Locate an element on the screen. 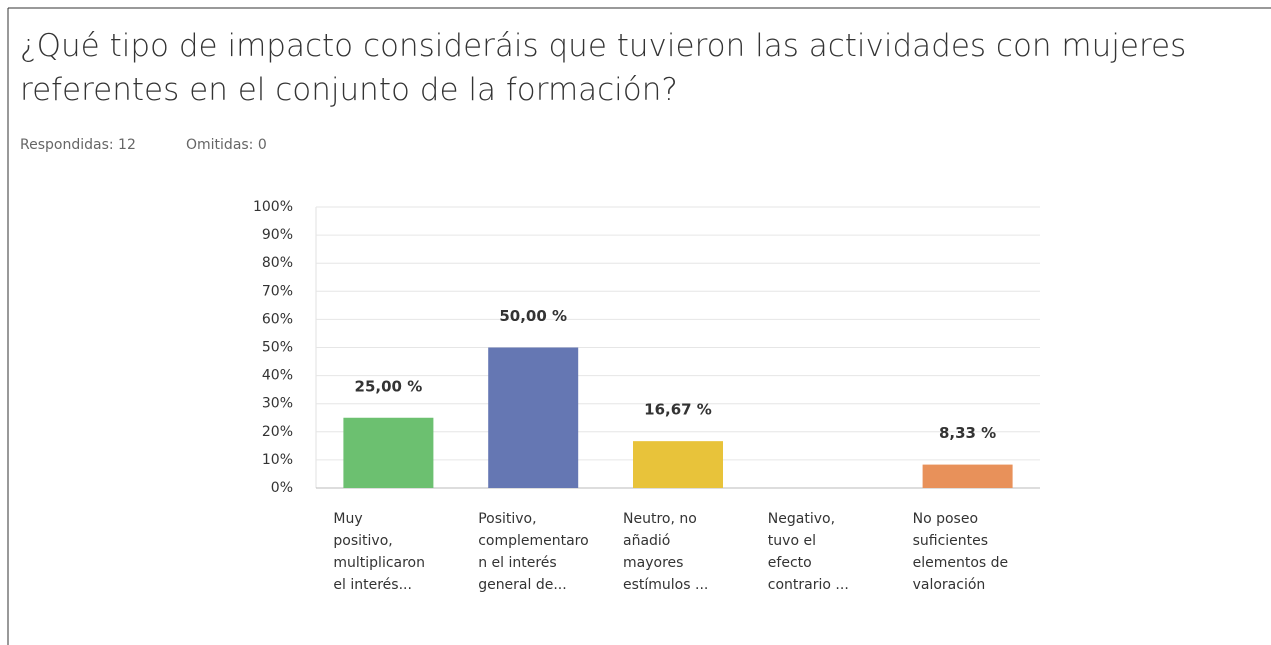 This screenshot has width=1271, height=645. y-tick-label: 80% is located at coordinates (277, 263).